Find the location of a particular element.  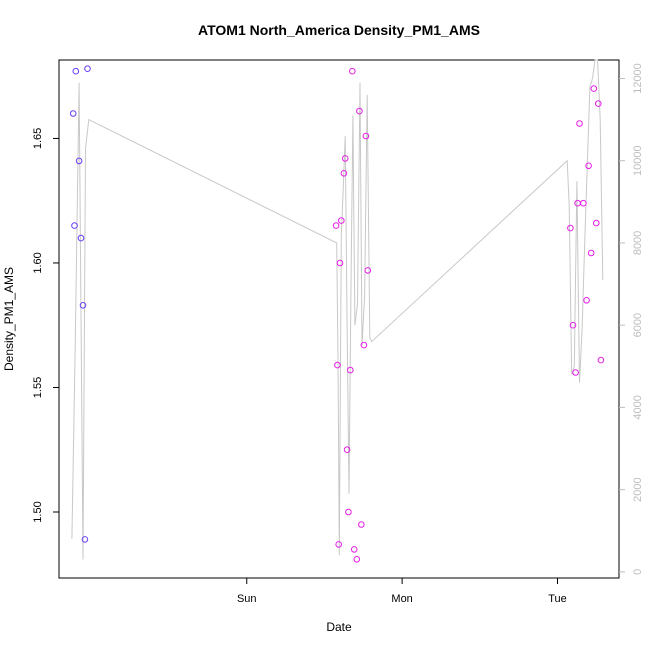

x-axis: Sun Mon Tue is located at coordinates (402, 591).